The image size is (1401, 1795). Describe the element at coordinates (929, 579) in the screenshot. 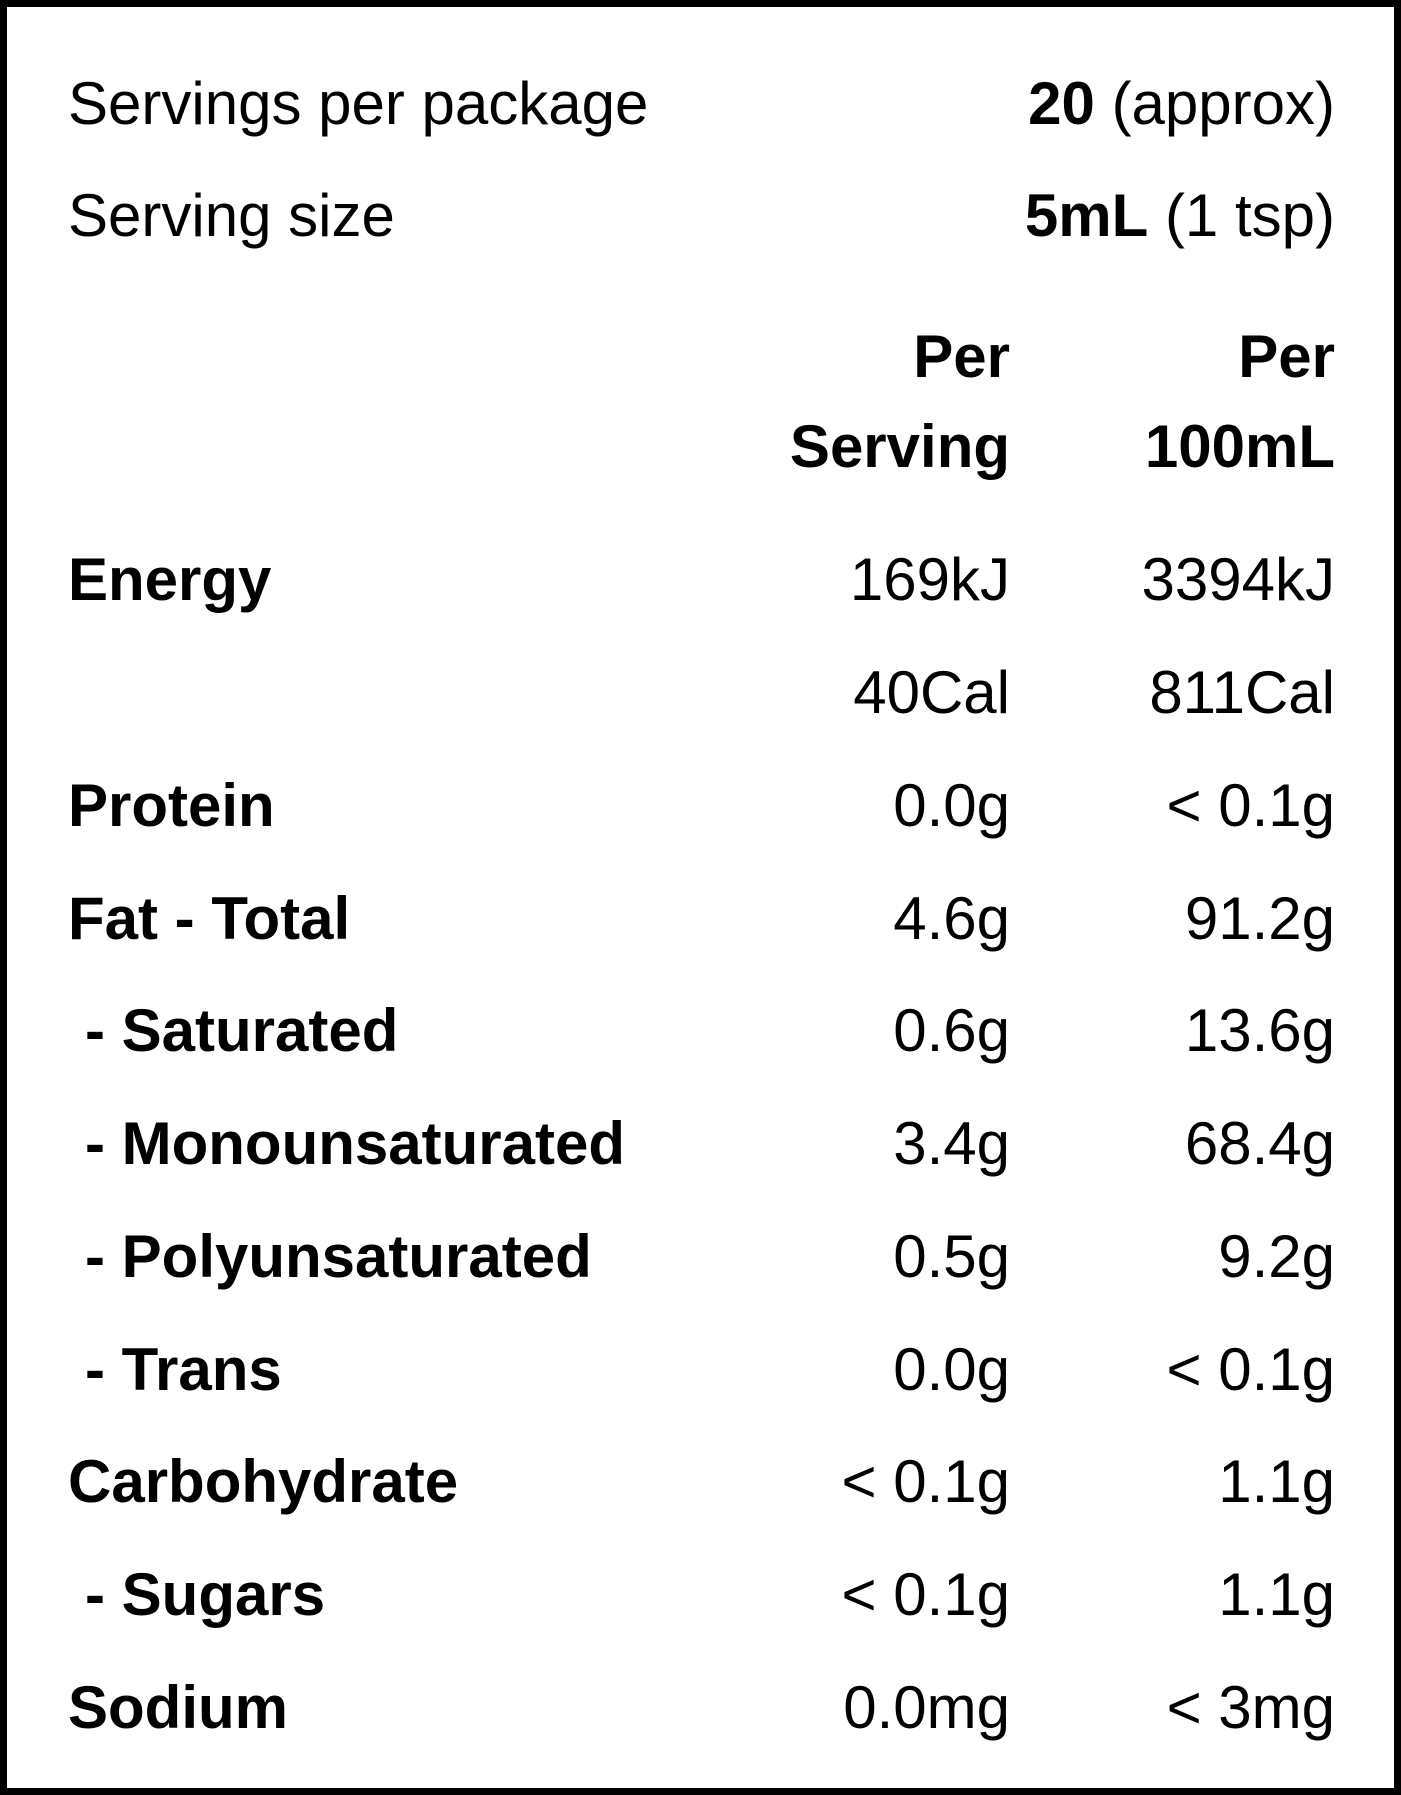

I see `per-serving-value: 169kJ` at that location.